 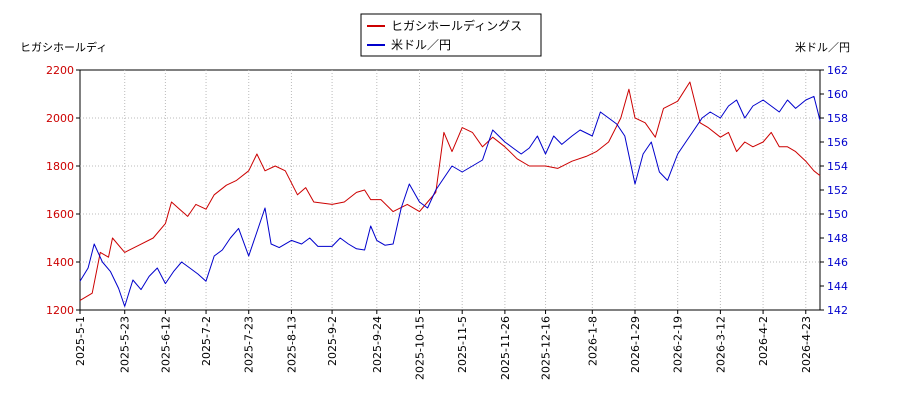 What do you see at coordinates (332, 341) in the screenshot?
I see `x-tick-label: 2025-9-2` at bounding box center [332, 341].